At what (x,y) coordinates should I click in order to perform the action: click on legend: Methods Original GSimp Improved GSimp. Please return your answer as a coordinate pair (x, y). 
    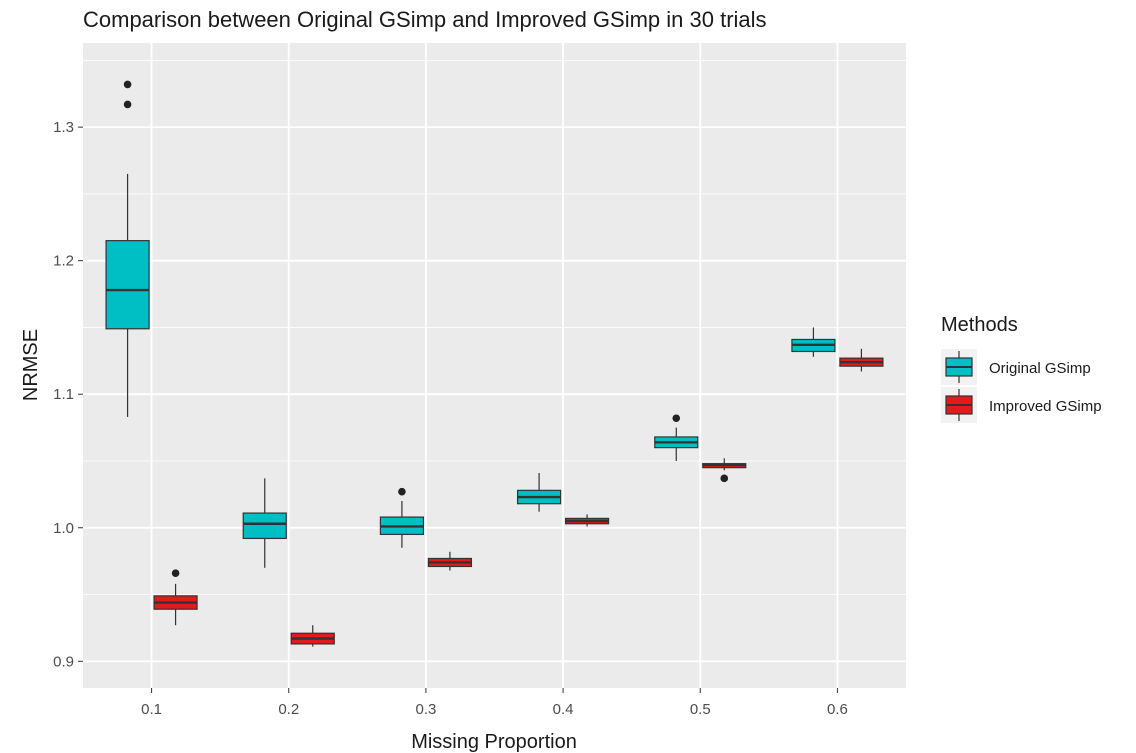
    Looking at the image, I should click on (1021, 368).